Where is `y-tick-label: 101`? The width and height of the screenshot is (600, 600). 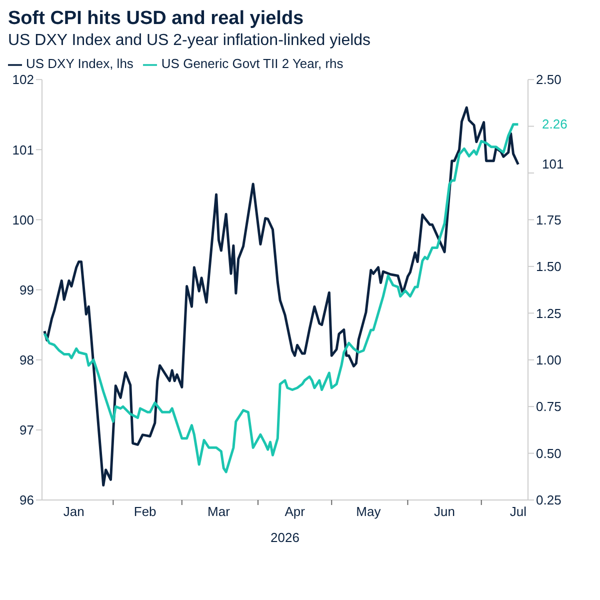 y-tick-label: 101 is located at coordinates (23, 150).